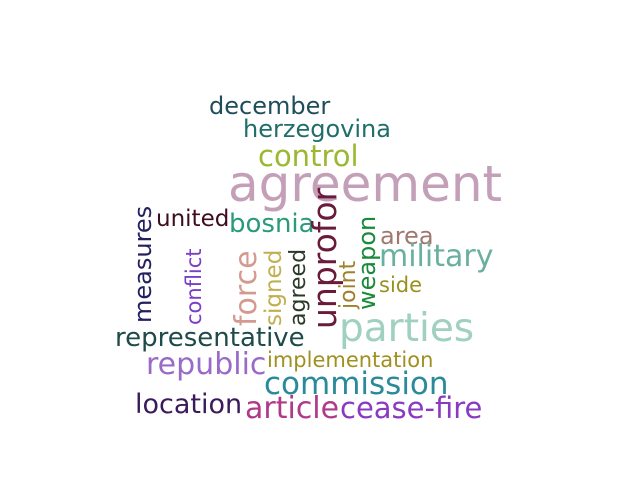  What do you see at coordinates (350, 360) in the screenshot?
I see `word-implementation: implementation` at bounding box center [350, 360].